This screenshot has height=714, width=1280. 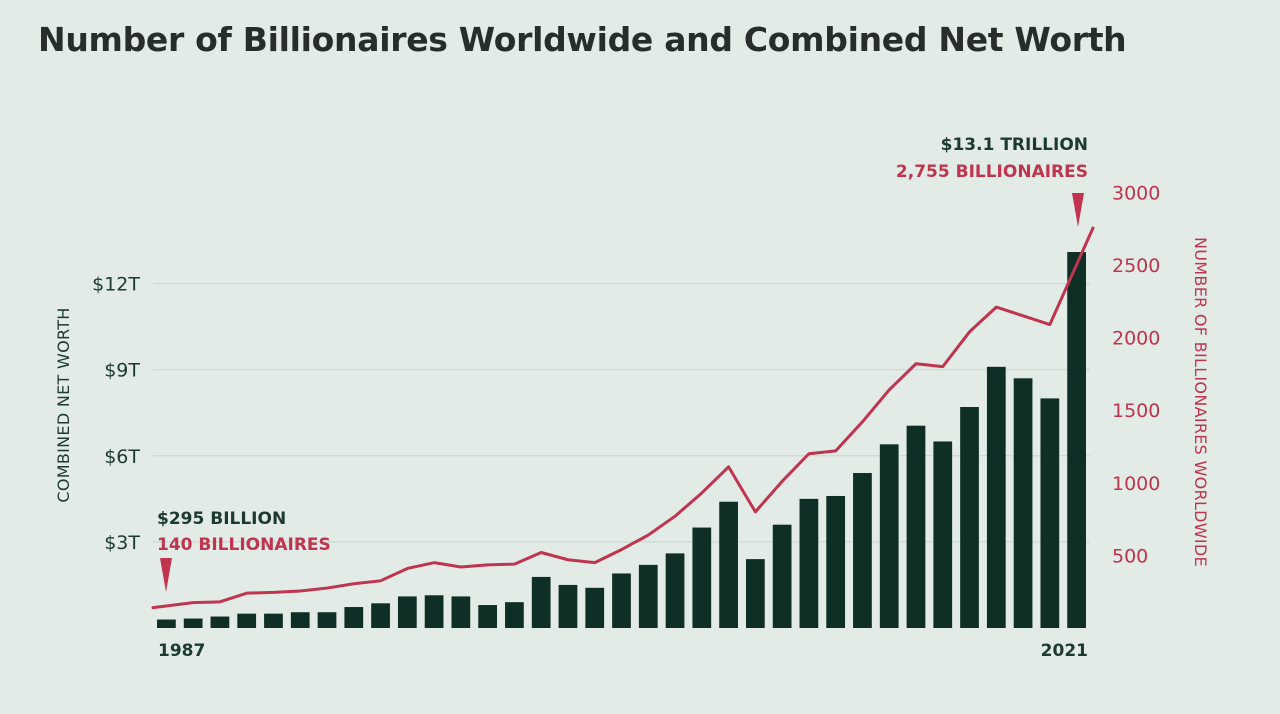 What do you see at coordinates (836, 561) in the screenshot?
I see `bar-2012` at bounding box center [836, 561].